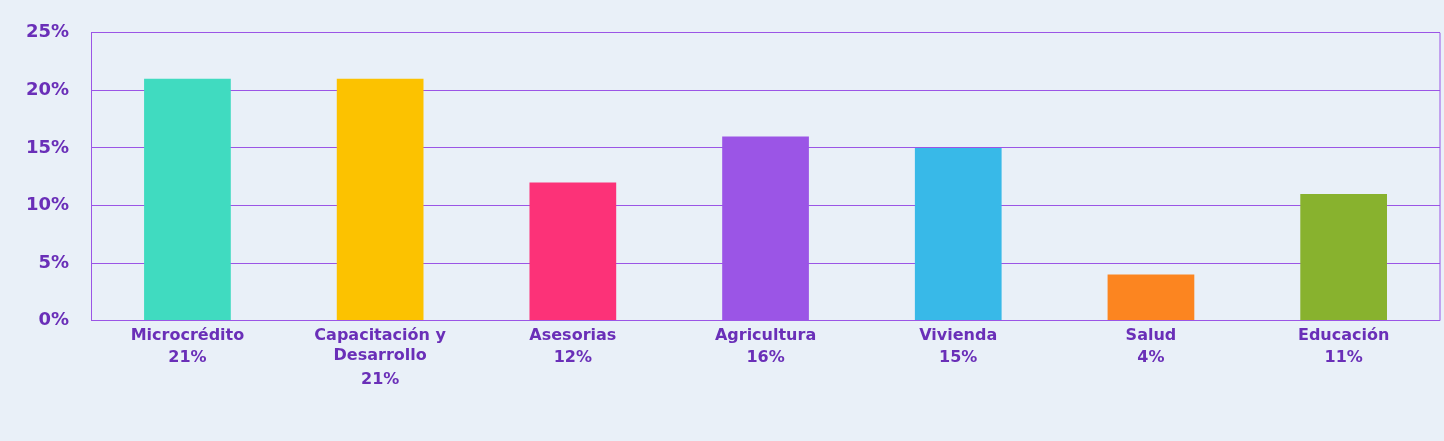 The width and height of the screenshot is (1444, 441). Describe the element at coordinates (47, 146) in the screenshot. I see `y-tick-label: 15%` at that location.